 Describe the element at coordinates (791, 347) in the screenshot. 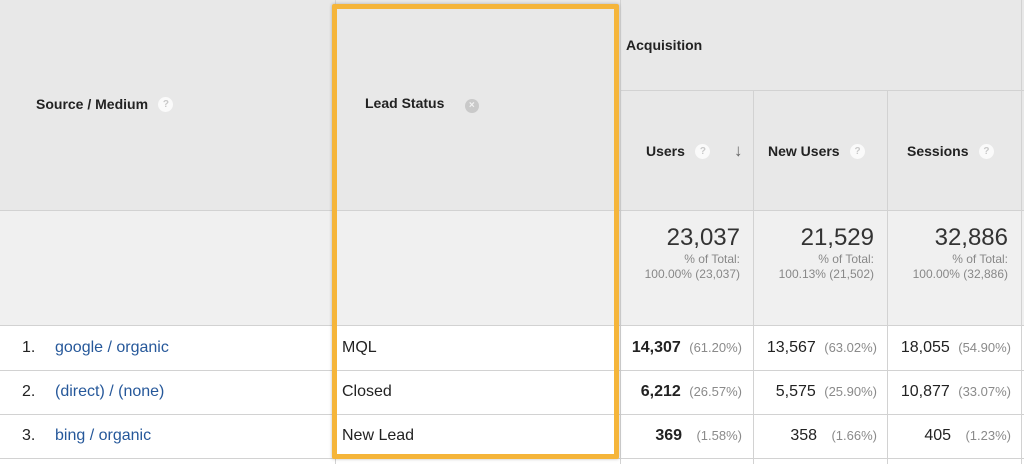

I see `new-users-value: 13,567` at that location.